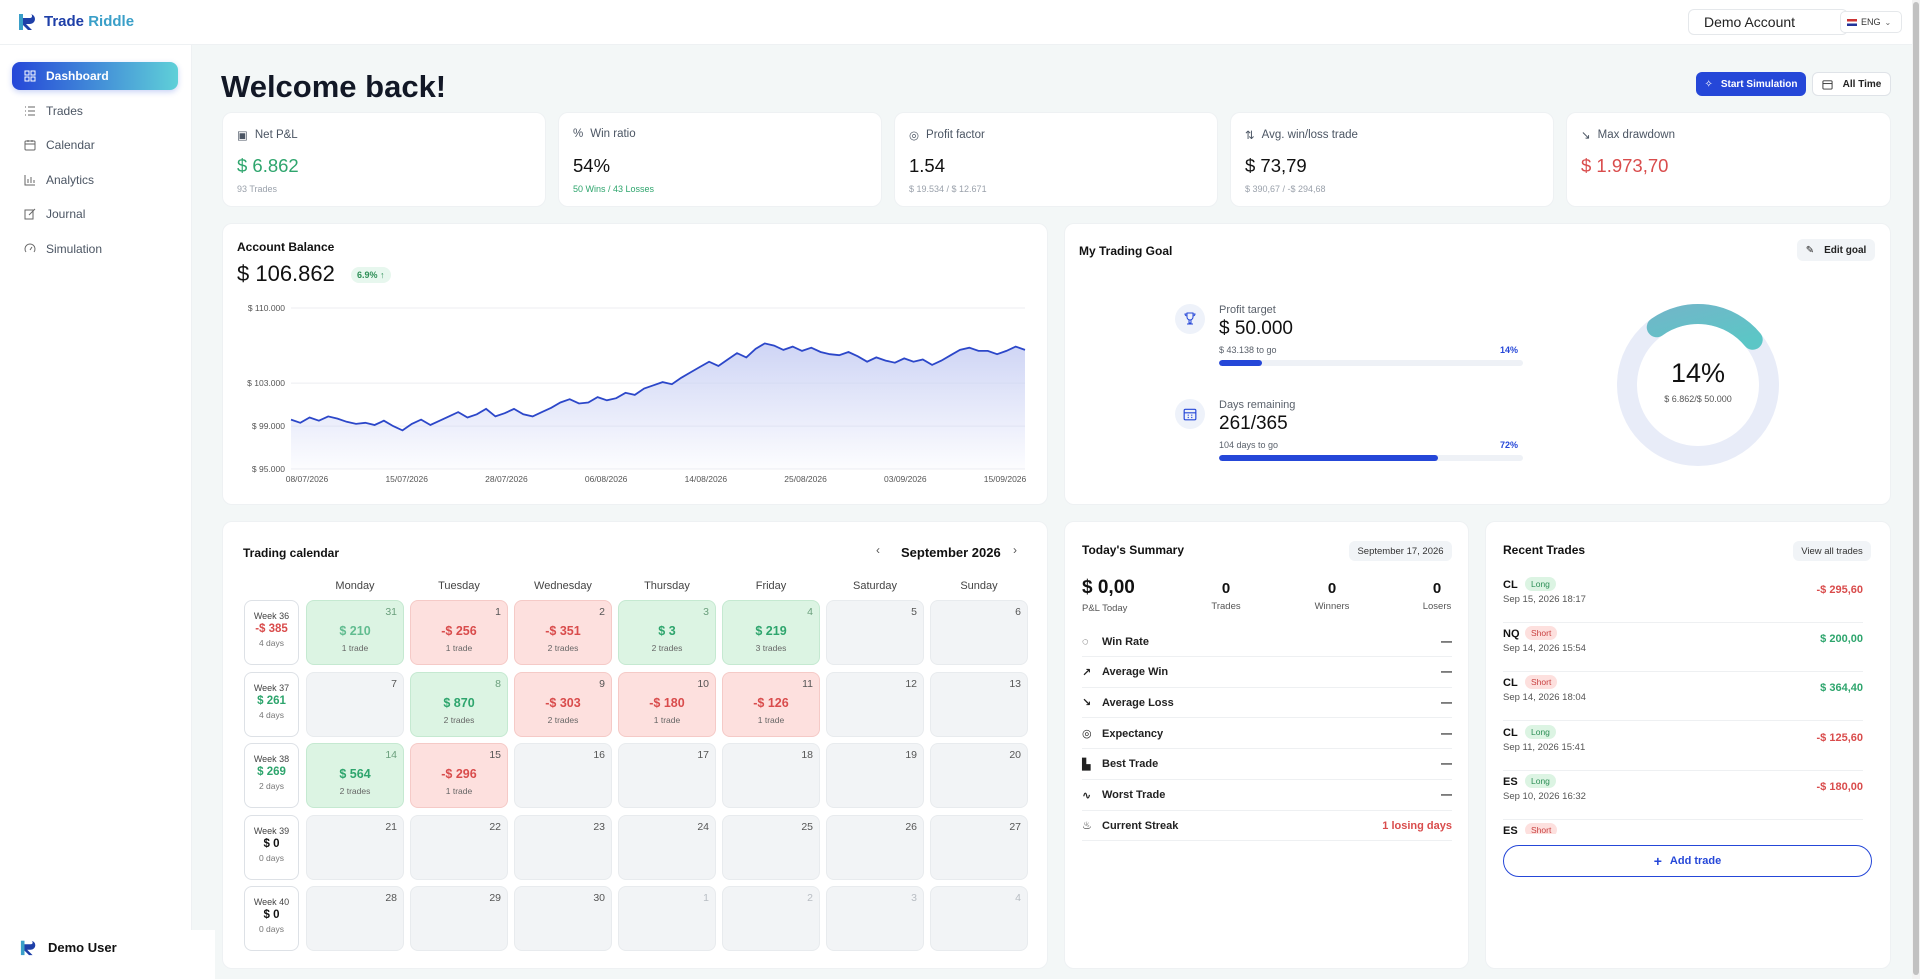 Image resolution: width=1920 pixels, height=979 pixels. I want to click on metric-label: Expectancy, so click(1133, 733).